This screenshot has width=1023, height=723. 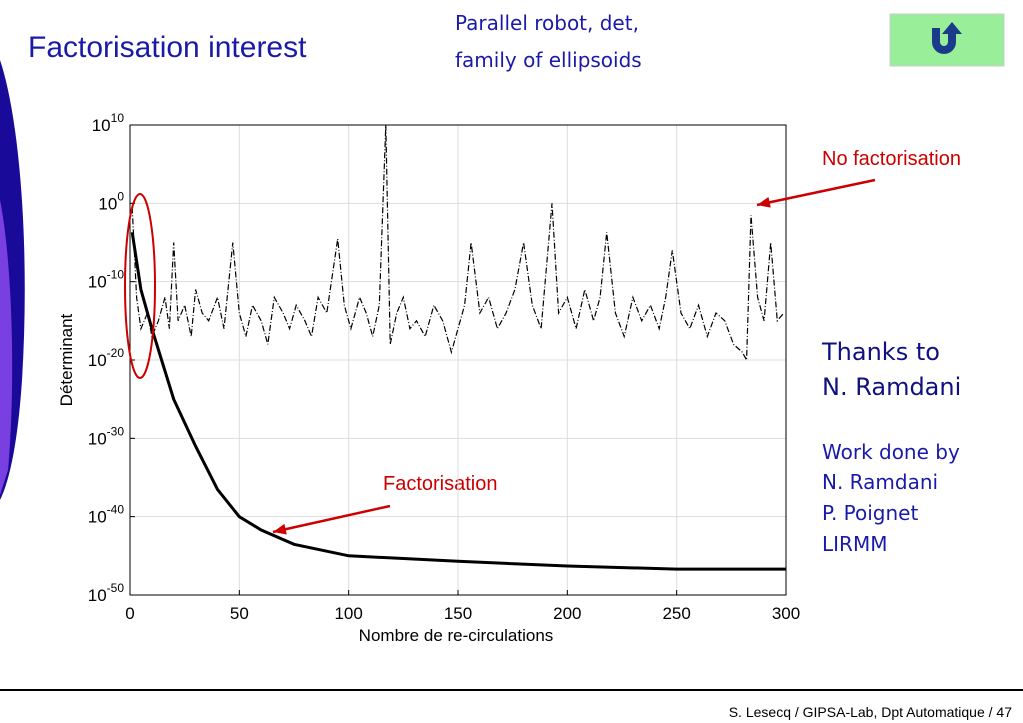 What do you see at coordinates (106, 593) in the screenshot?
I see `y-tick-label: 10-50` at bounding box center [106, 593].